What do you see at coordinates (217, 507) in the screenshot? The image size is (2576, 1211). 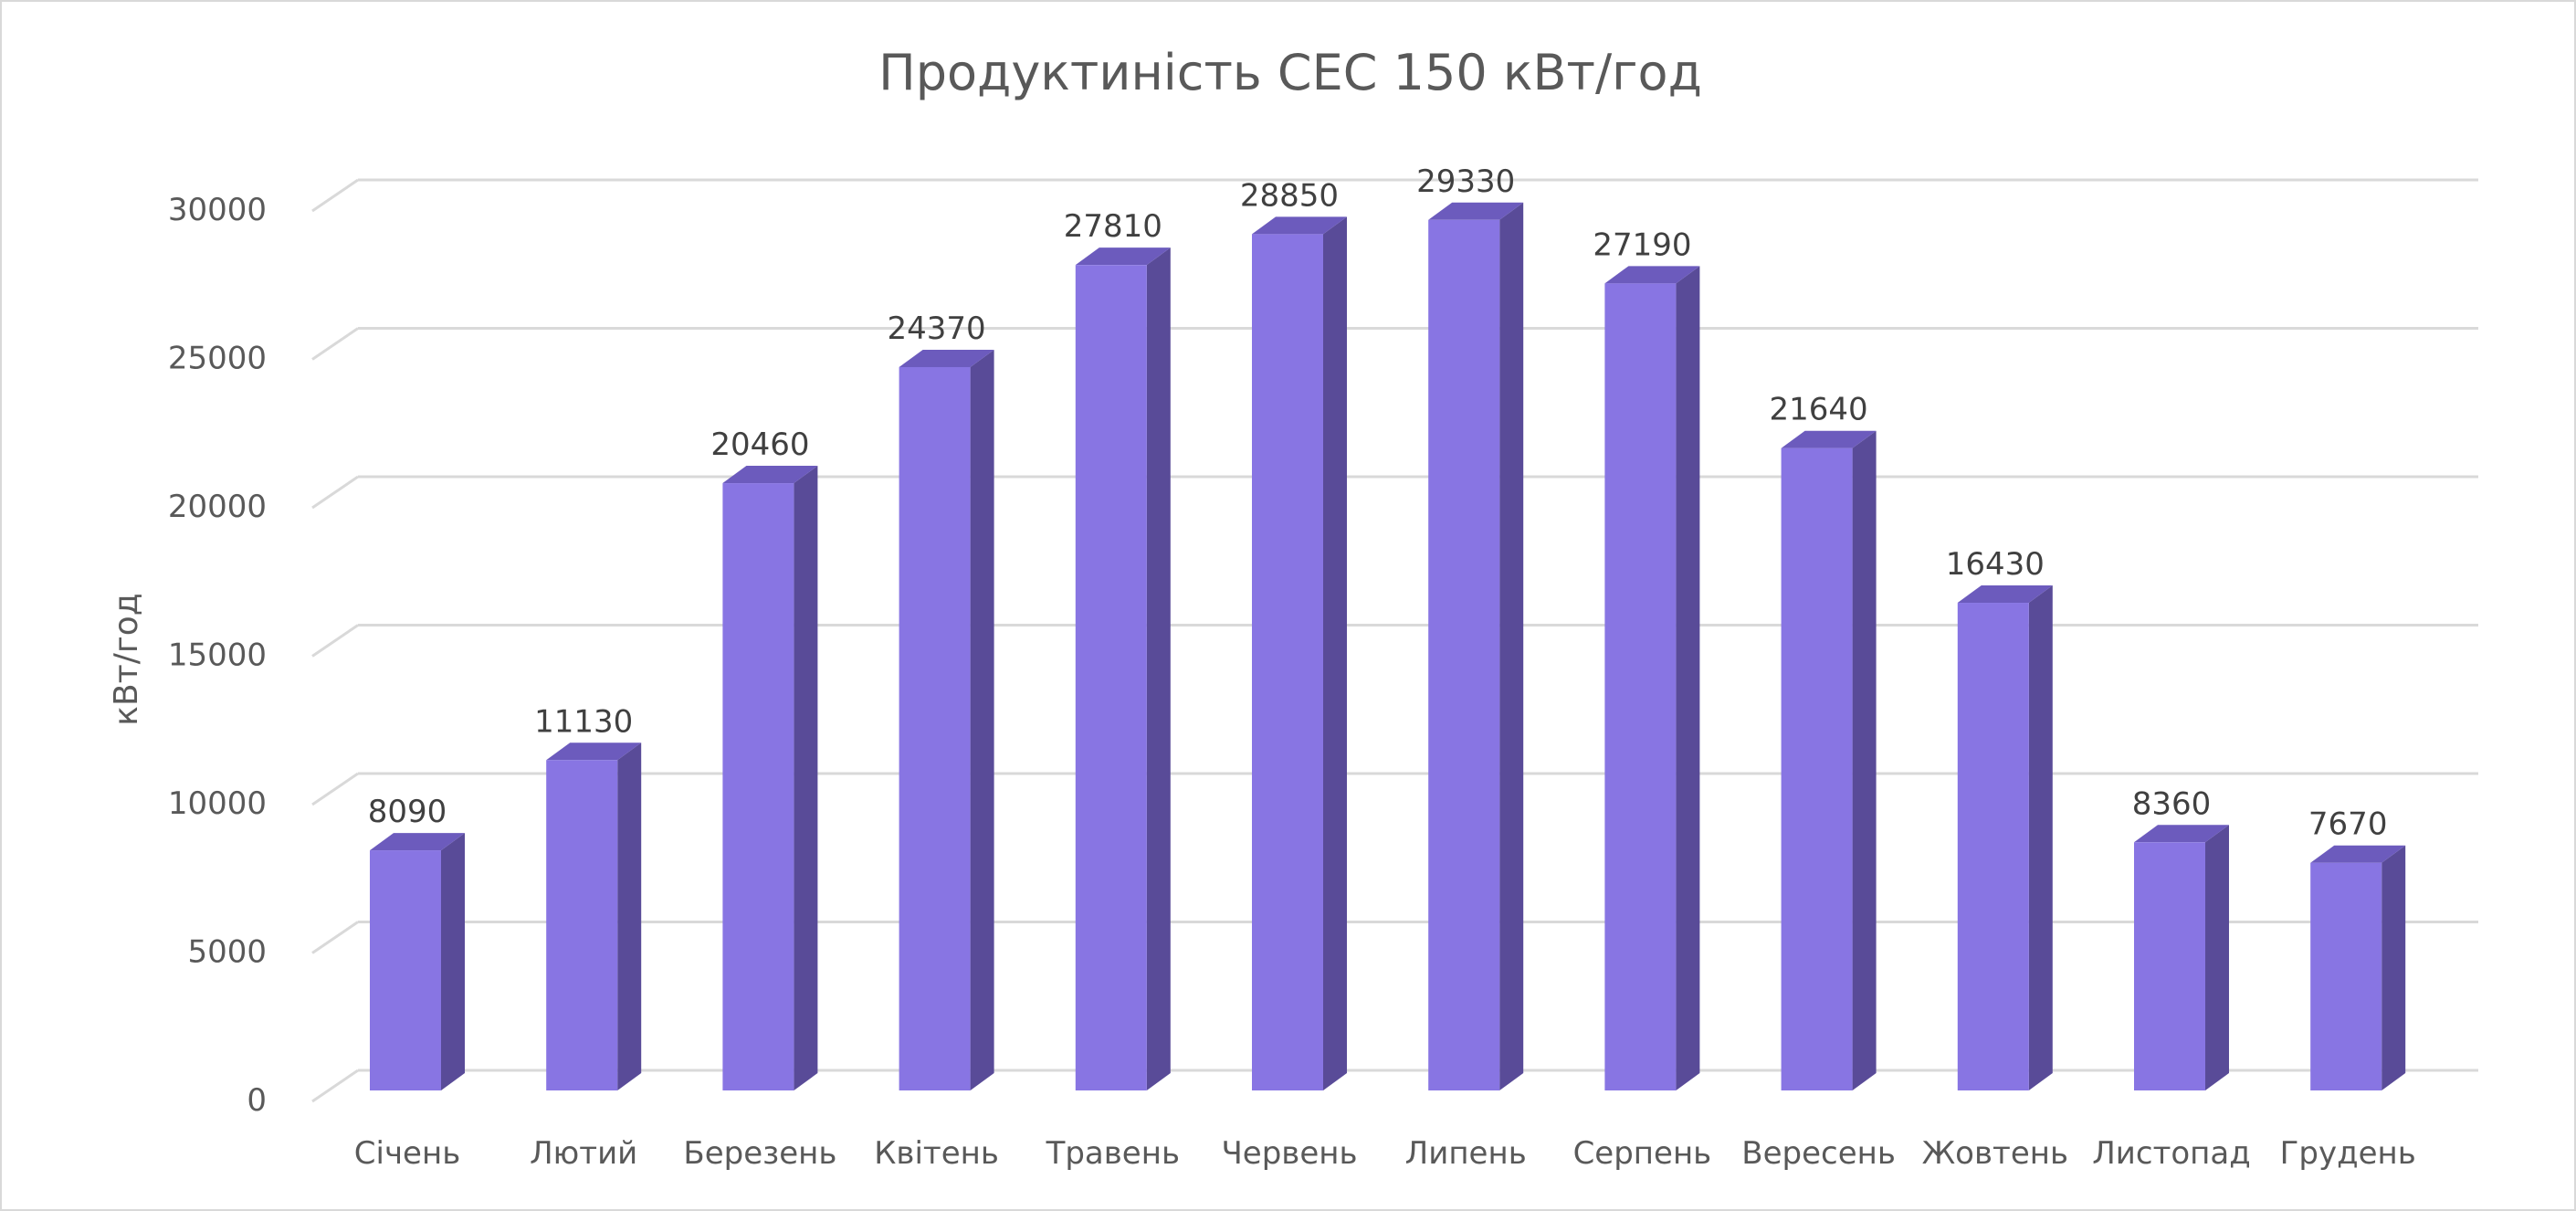 I see `y-tick-label: 20000` at bounding box center [217, 507].